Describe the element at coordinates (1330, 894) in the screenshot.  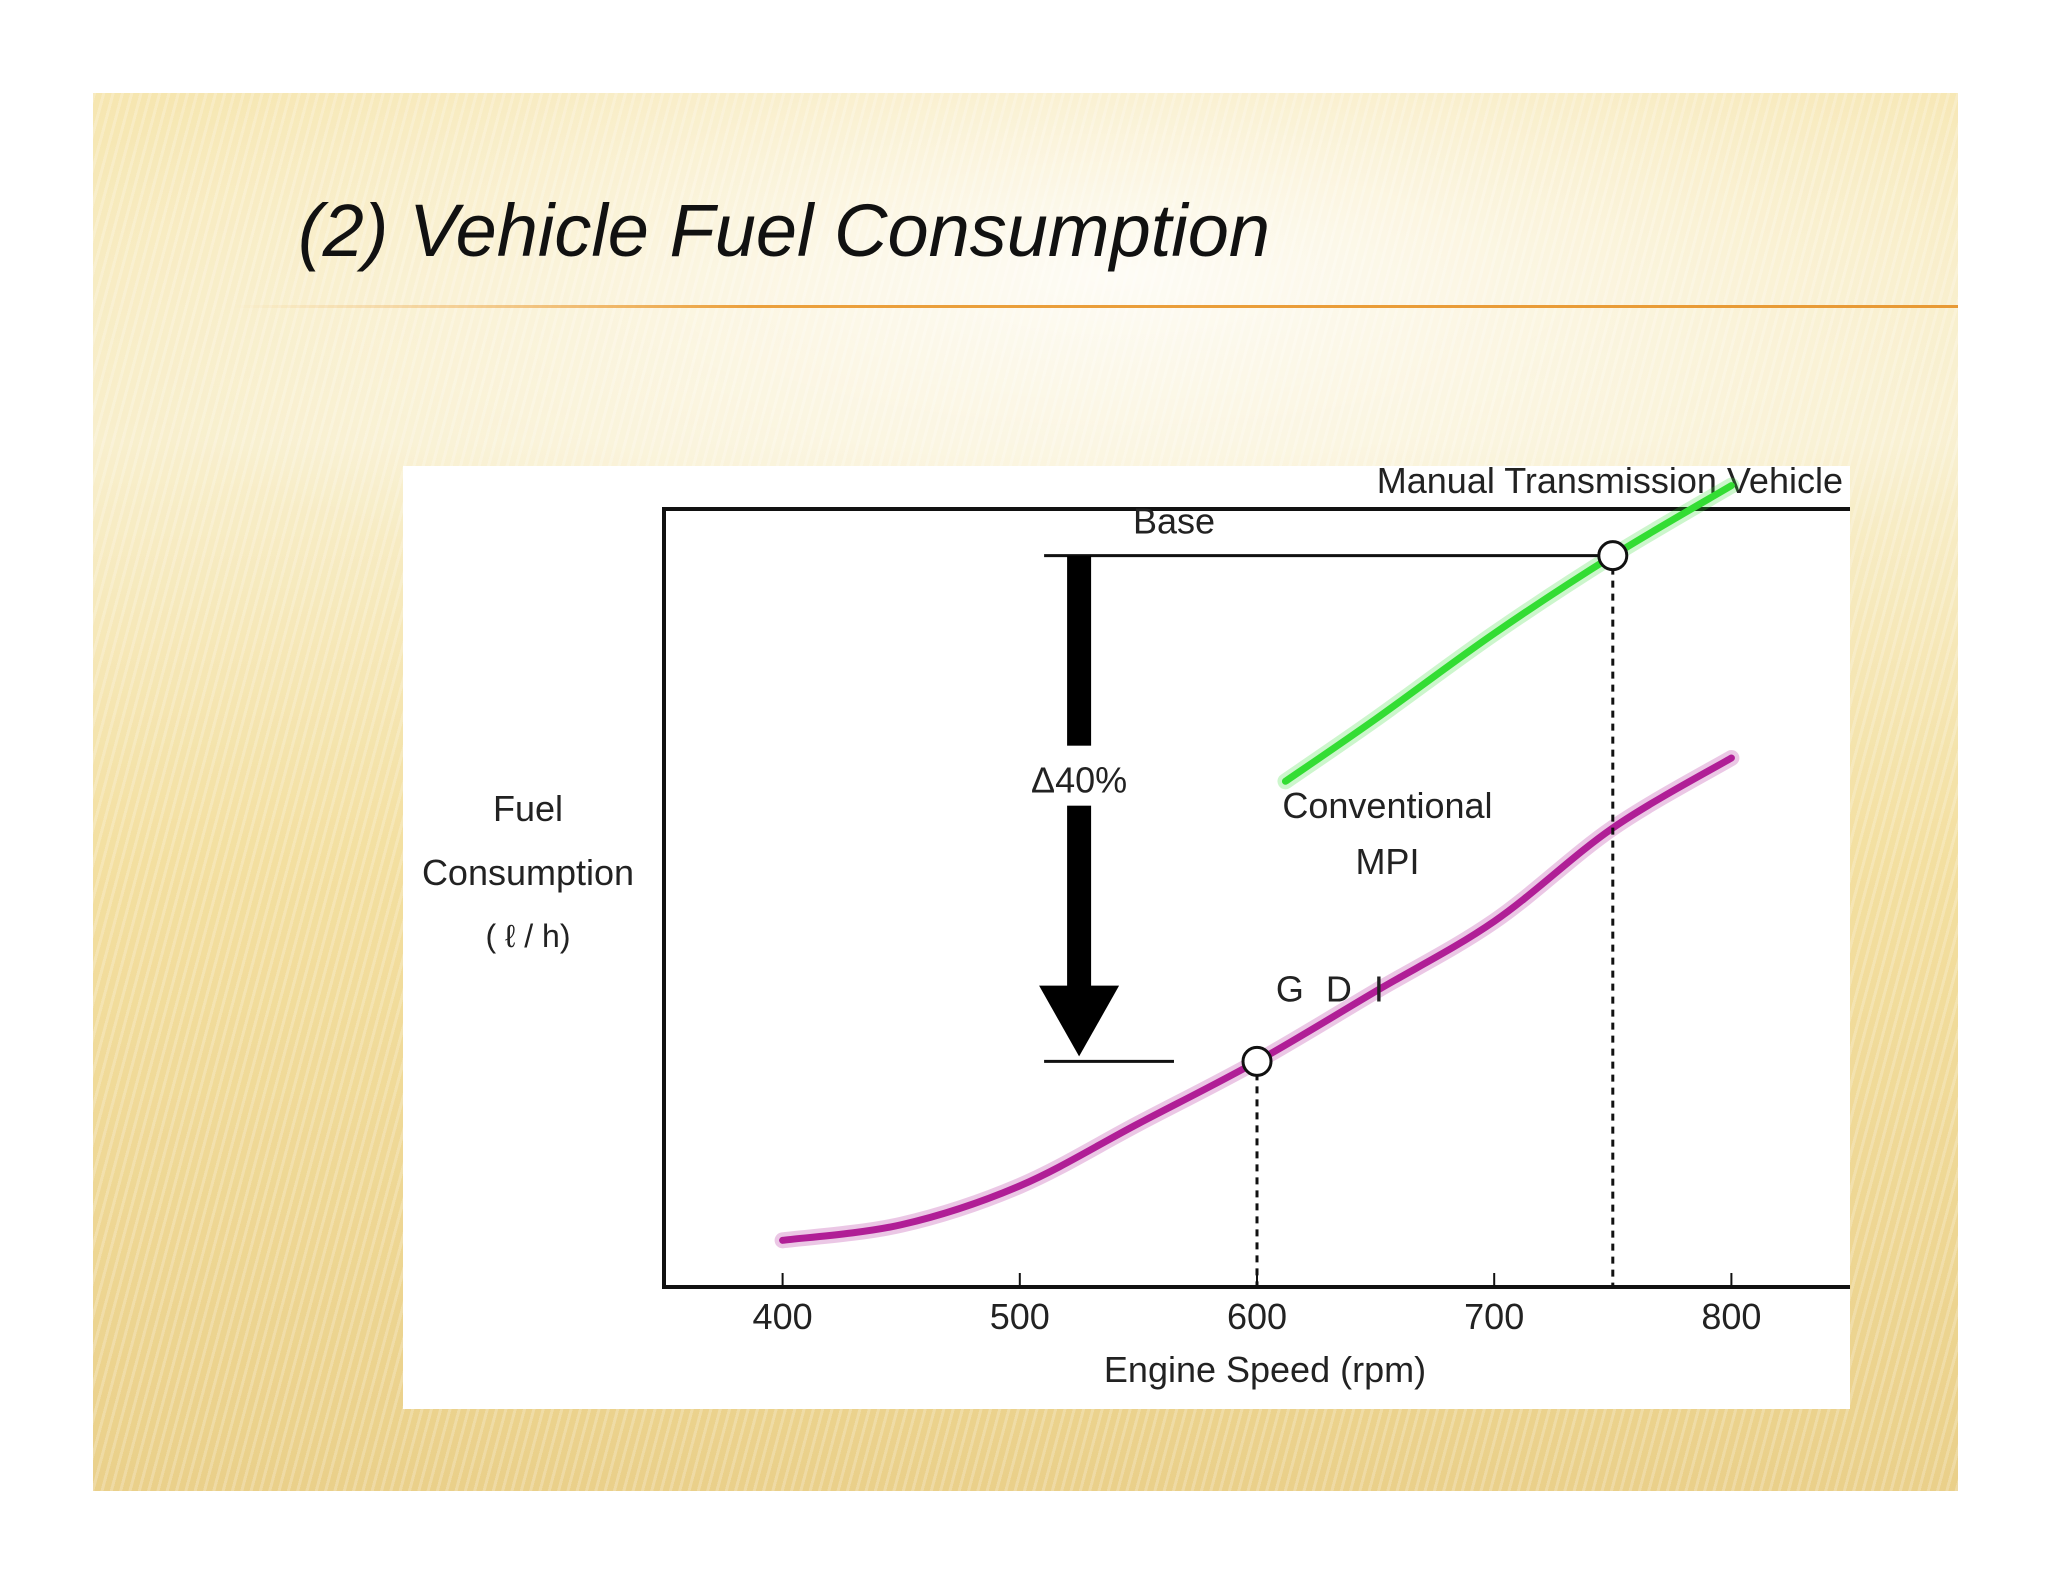
I see `annotation-layer: Base Δ40% Conventional MPI G D I` at that location.